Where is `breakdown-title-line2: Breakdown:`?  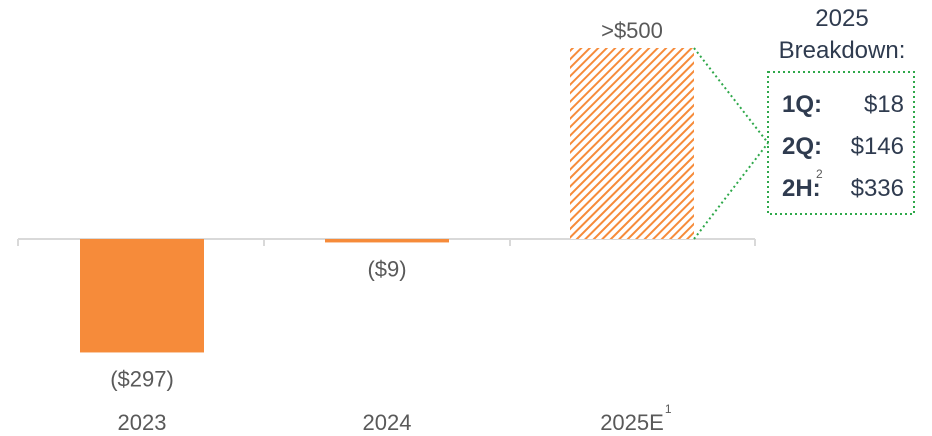 breakdown-title-line2: Breakdown: is located at coordinates (842, 50).